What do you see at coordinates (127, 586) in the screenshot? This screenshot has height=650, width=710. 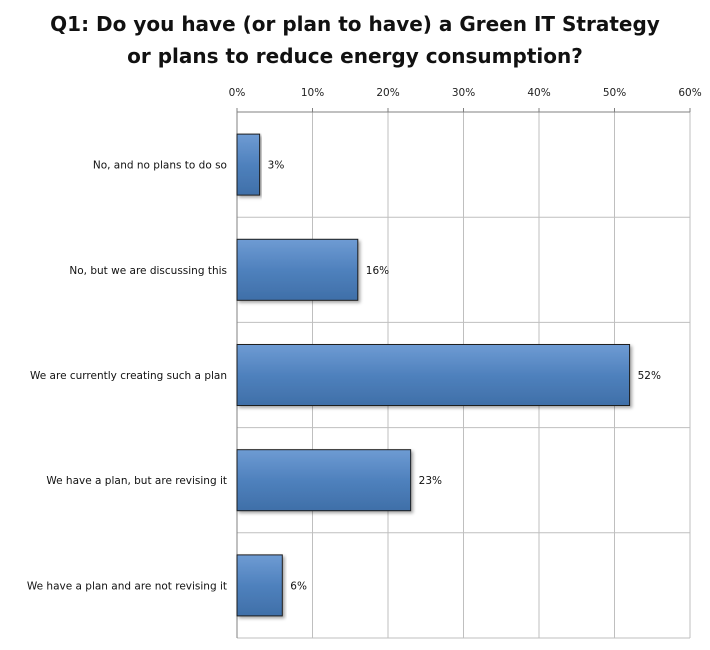 I see `category-label: We have a plan and are not revising it` at bounding box center [127, 586].